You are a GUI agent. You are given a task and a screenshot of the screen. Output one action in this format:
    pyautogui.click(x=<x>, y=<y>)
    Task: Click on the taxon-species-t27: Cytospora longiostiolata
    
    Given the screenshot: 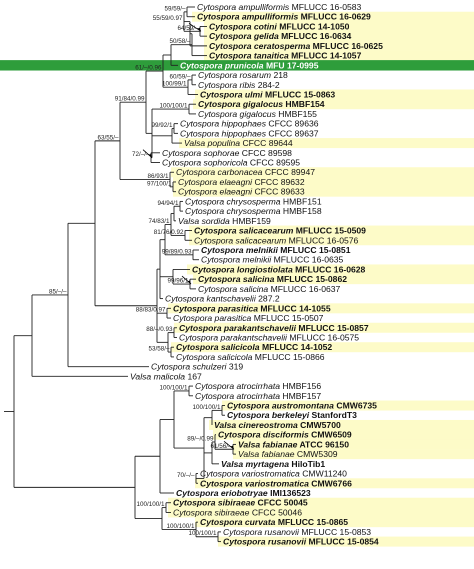 What is the action you would take?
    pyautogui.click(x=242, y=269)
    